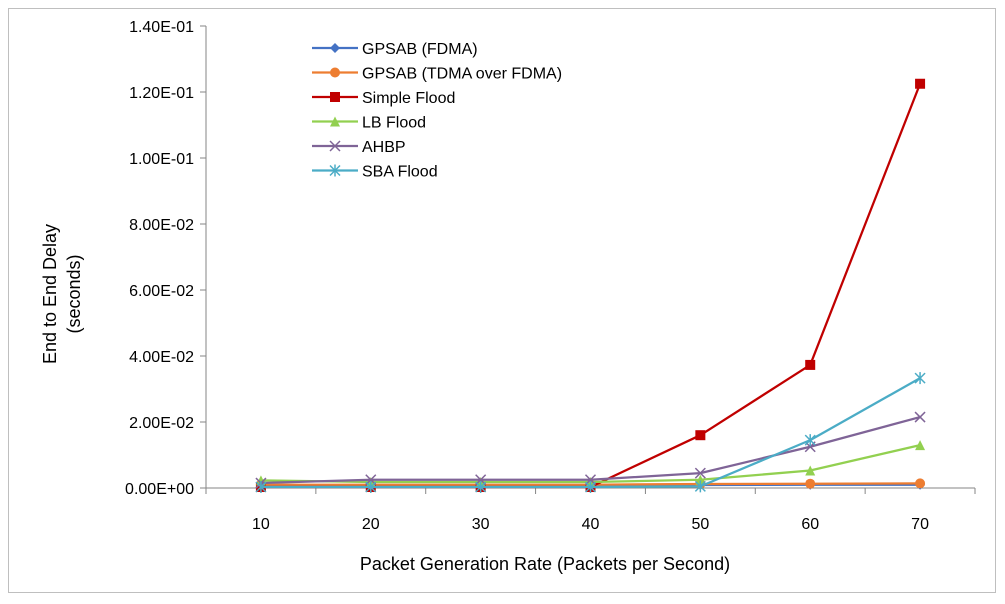 This screenshot has height=604, width=1005. What do you see at coordinates (462, 74) in the screenshot?
I see `legend-label: GPSAB (TDMA over FDMA)` at bounding box center [462, 74].